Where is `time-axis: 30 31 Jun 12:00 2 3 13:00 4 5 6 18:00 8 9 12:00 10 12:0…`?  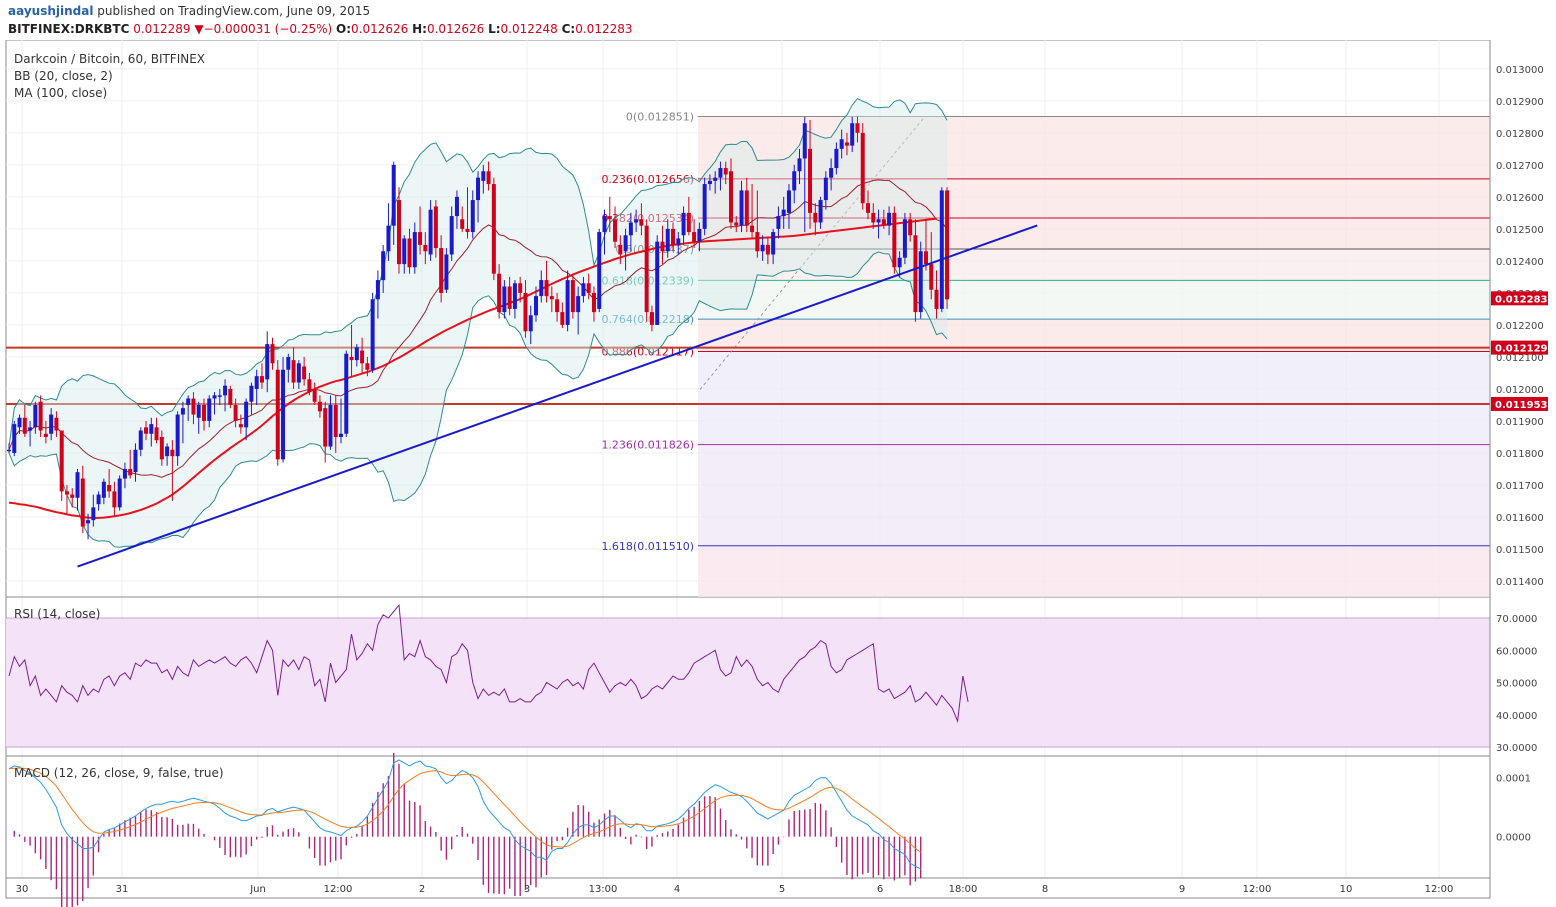 time-axis: 30 31 Jun 12:00 2 3 13:00 4 5 6 18:00 8 9 12:00 10 12:0… is located at coordinates (735, 889).